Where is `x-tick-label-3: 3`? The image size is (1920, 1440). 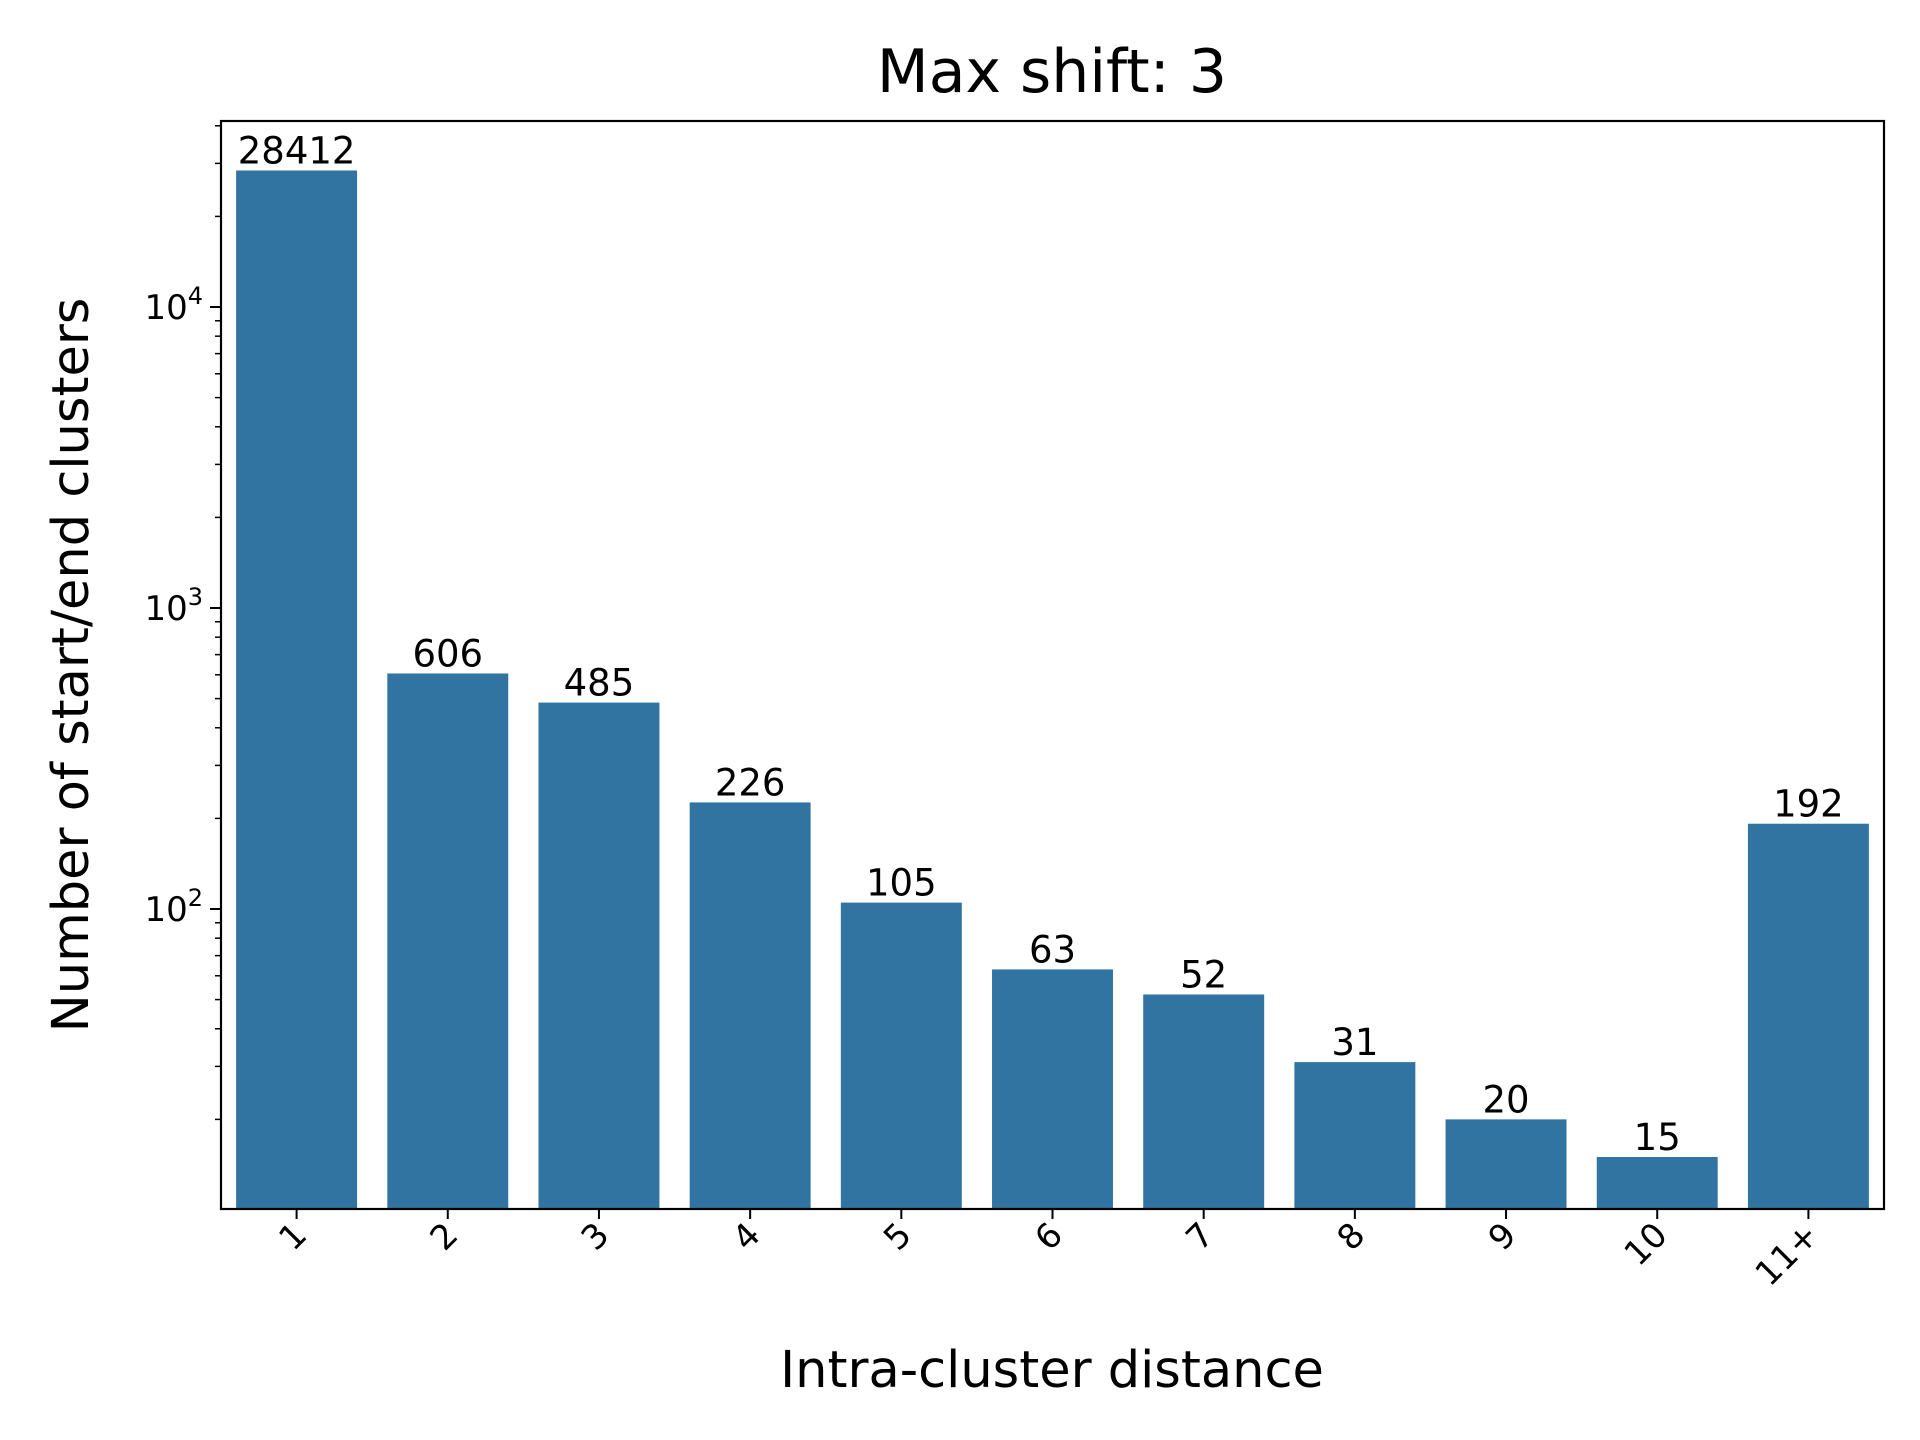
x-tick-label-3: 3 is located at coordinates (596, 1237).